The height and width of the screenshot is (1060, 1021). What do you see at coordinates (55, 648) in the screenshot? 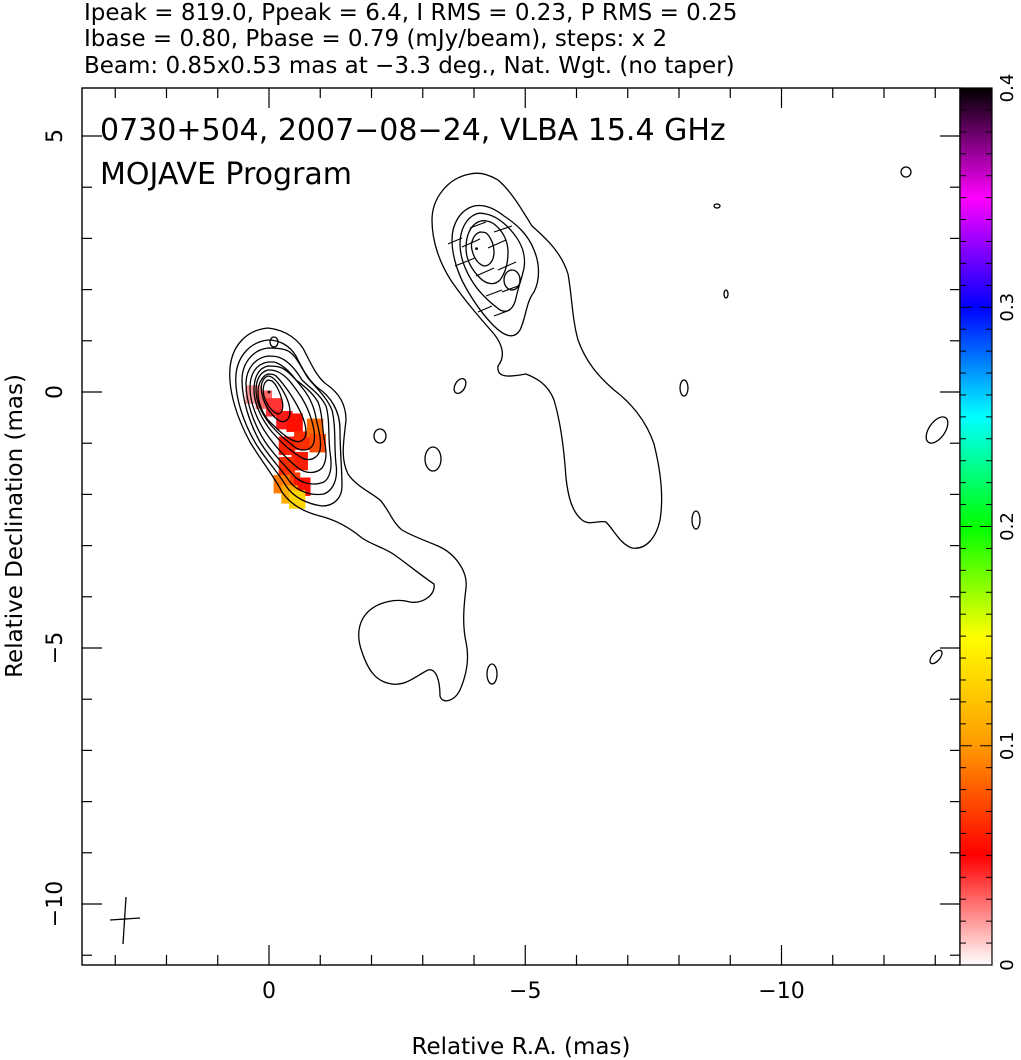
I see `y-tick-label: −5` at bounding box center [55, 648].